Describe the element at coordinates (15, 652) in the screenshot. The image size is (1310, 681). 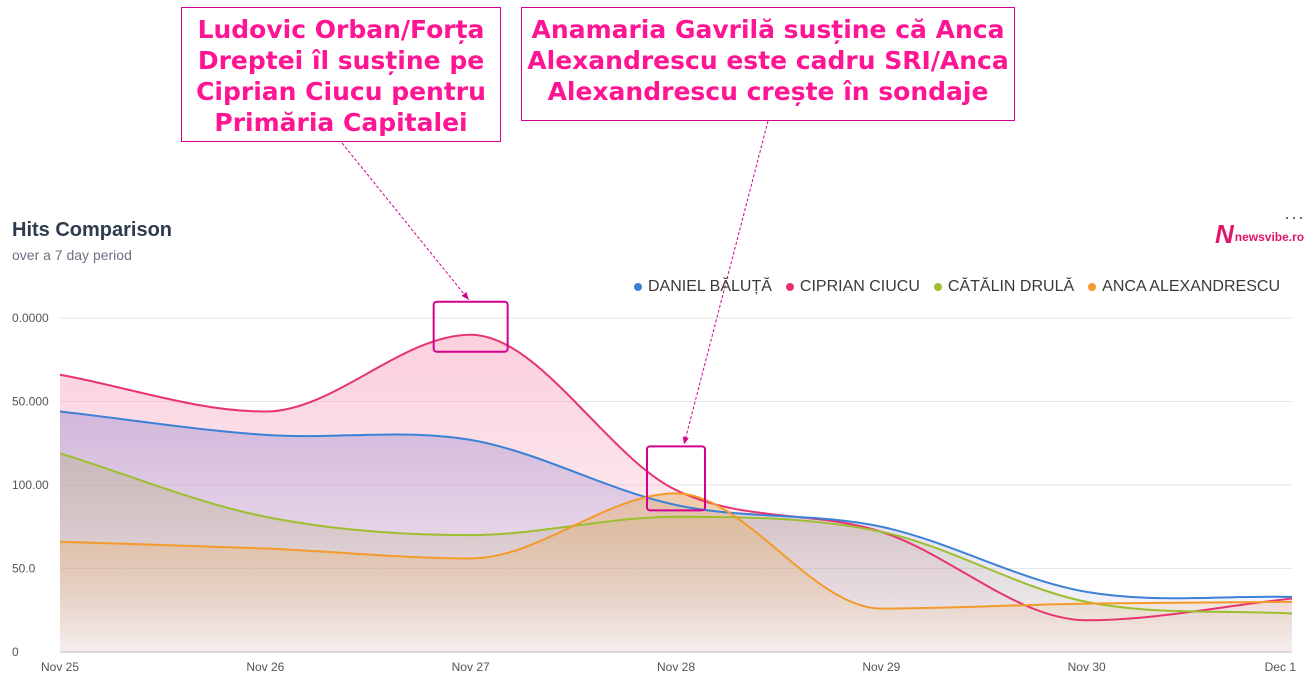
I see `y-tick-label: 0` at that location.